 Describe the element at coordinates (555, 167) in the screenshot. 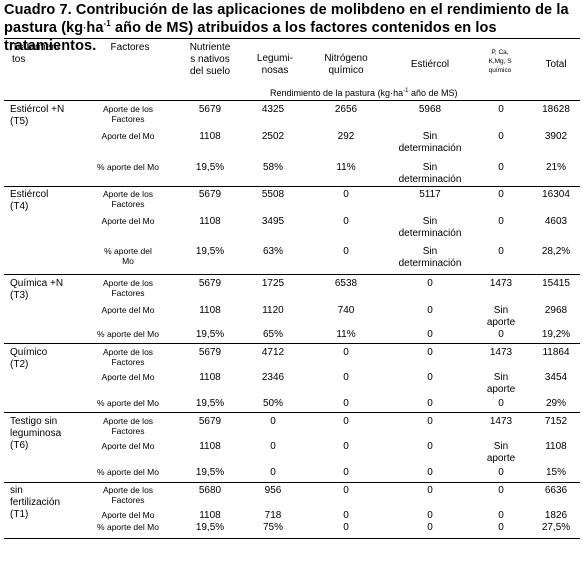

I see `cell-tot: 21%` at that location.